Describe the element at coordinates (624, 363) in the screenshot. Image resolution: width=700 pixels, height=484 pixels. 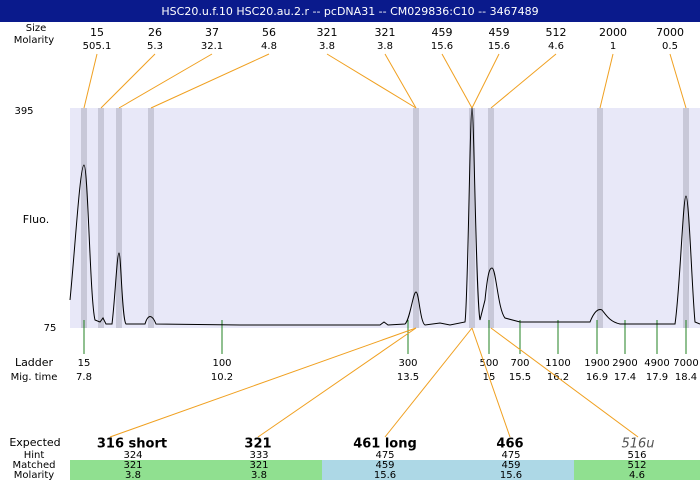
I see `ladder-size: 2900` at that location.